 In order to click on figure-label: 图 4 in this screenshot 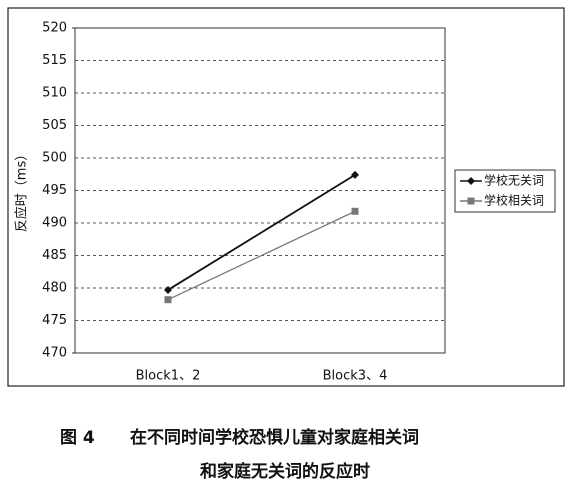, I will do `click(77, 438)`.